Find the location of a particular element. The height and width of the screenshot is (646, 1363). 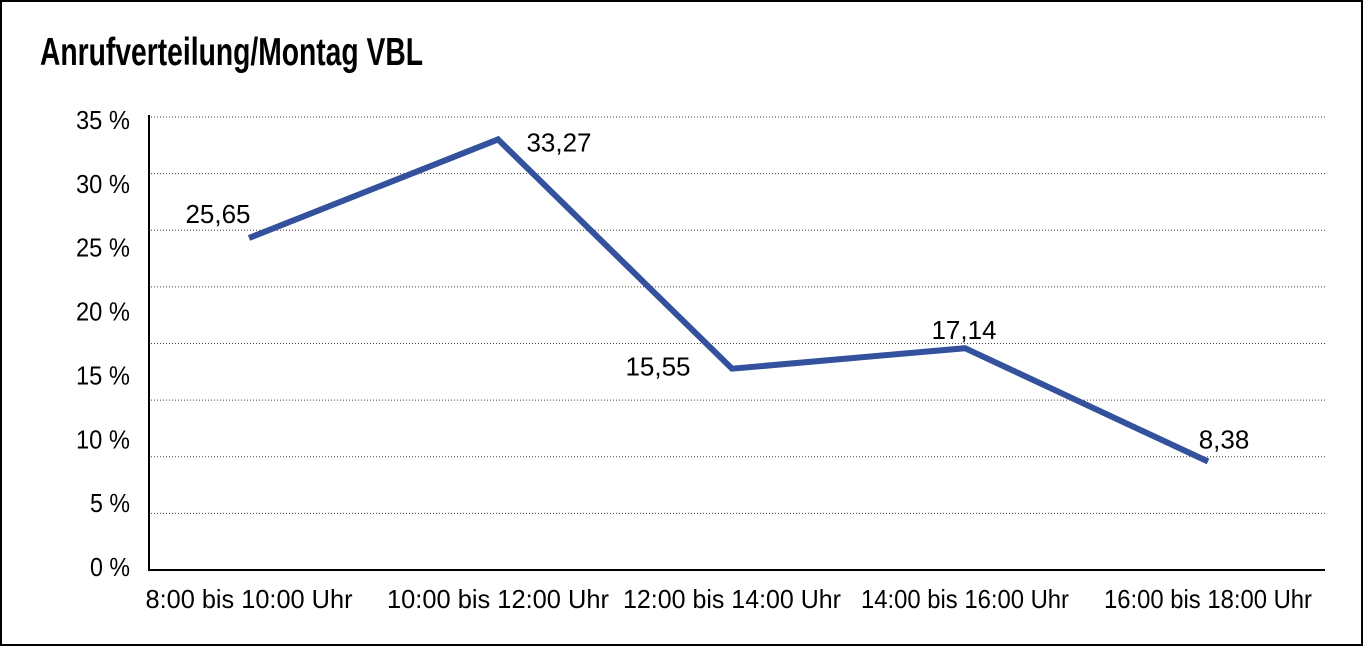

x-category-label: 16:00 bis 18:00 Uhr is located at coordinates (1208, 599).